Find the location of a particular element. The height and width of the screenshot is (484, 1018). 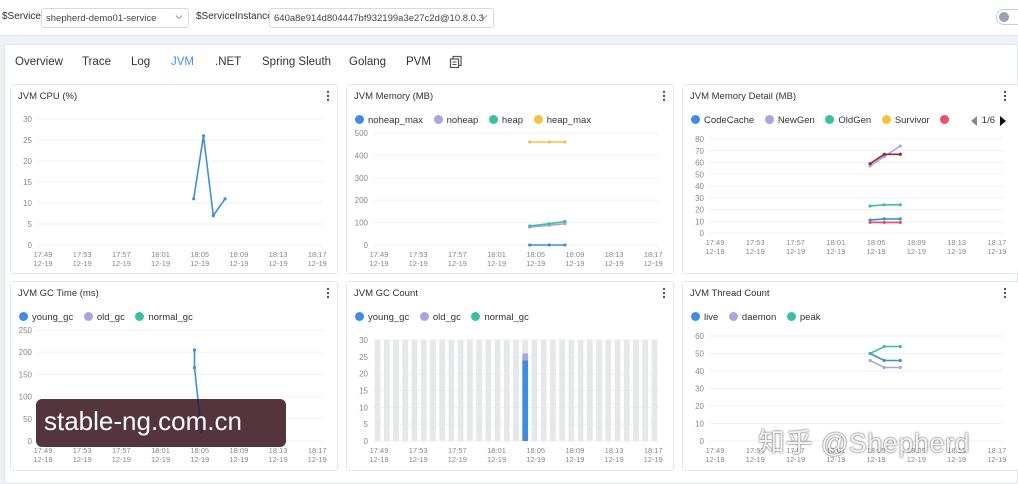

legend-item: noheap_max is located at coordinates (389, 120).